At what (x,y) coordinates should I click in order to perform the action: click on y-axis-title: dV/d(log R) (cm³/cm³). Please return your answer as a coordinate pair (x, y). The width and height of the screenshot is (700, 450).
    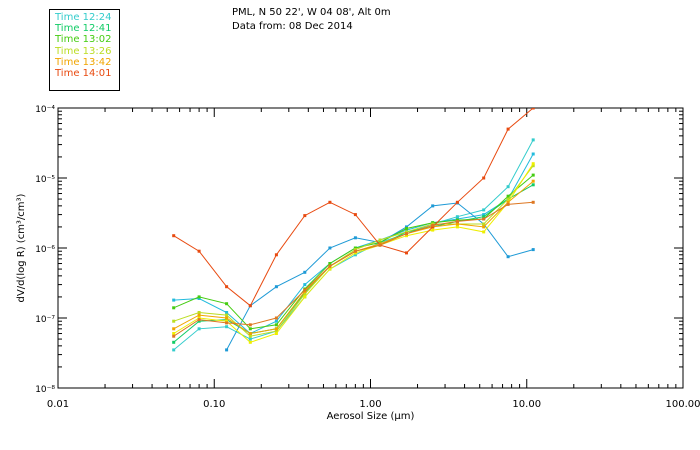
    Looking at the image, I should click on (21, 247).